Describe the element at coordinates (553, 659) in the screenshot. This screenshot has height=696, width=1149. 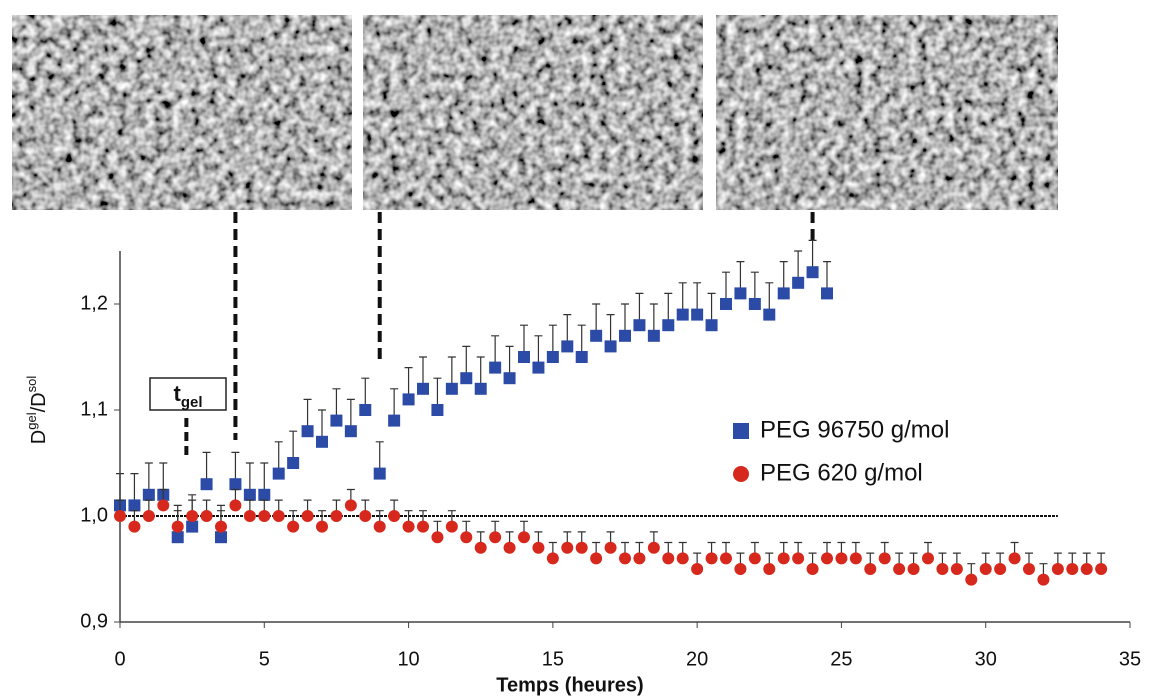
I see `x-tick-label: 15` at that location.